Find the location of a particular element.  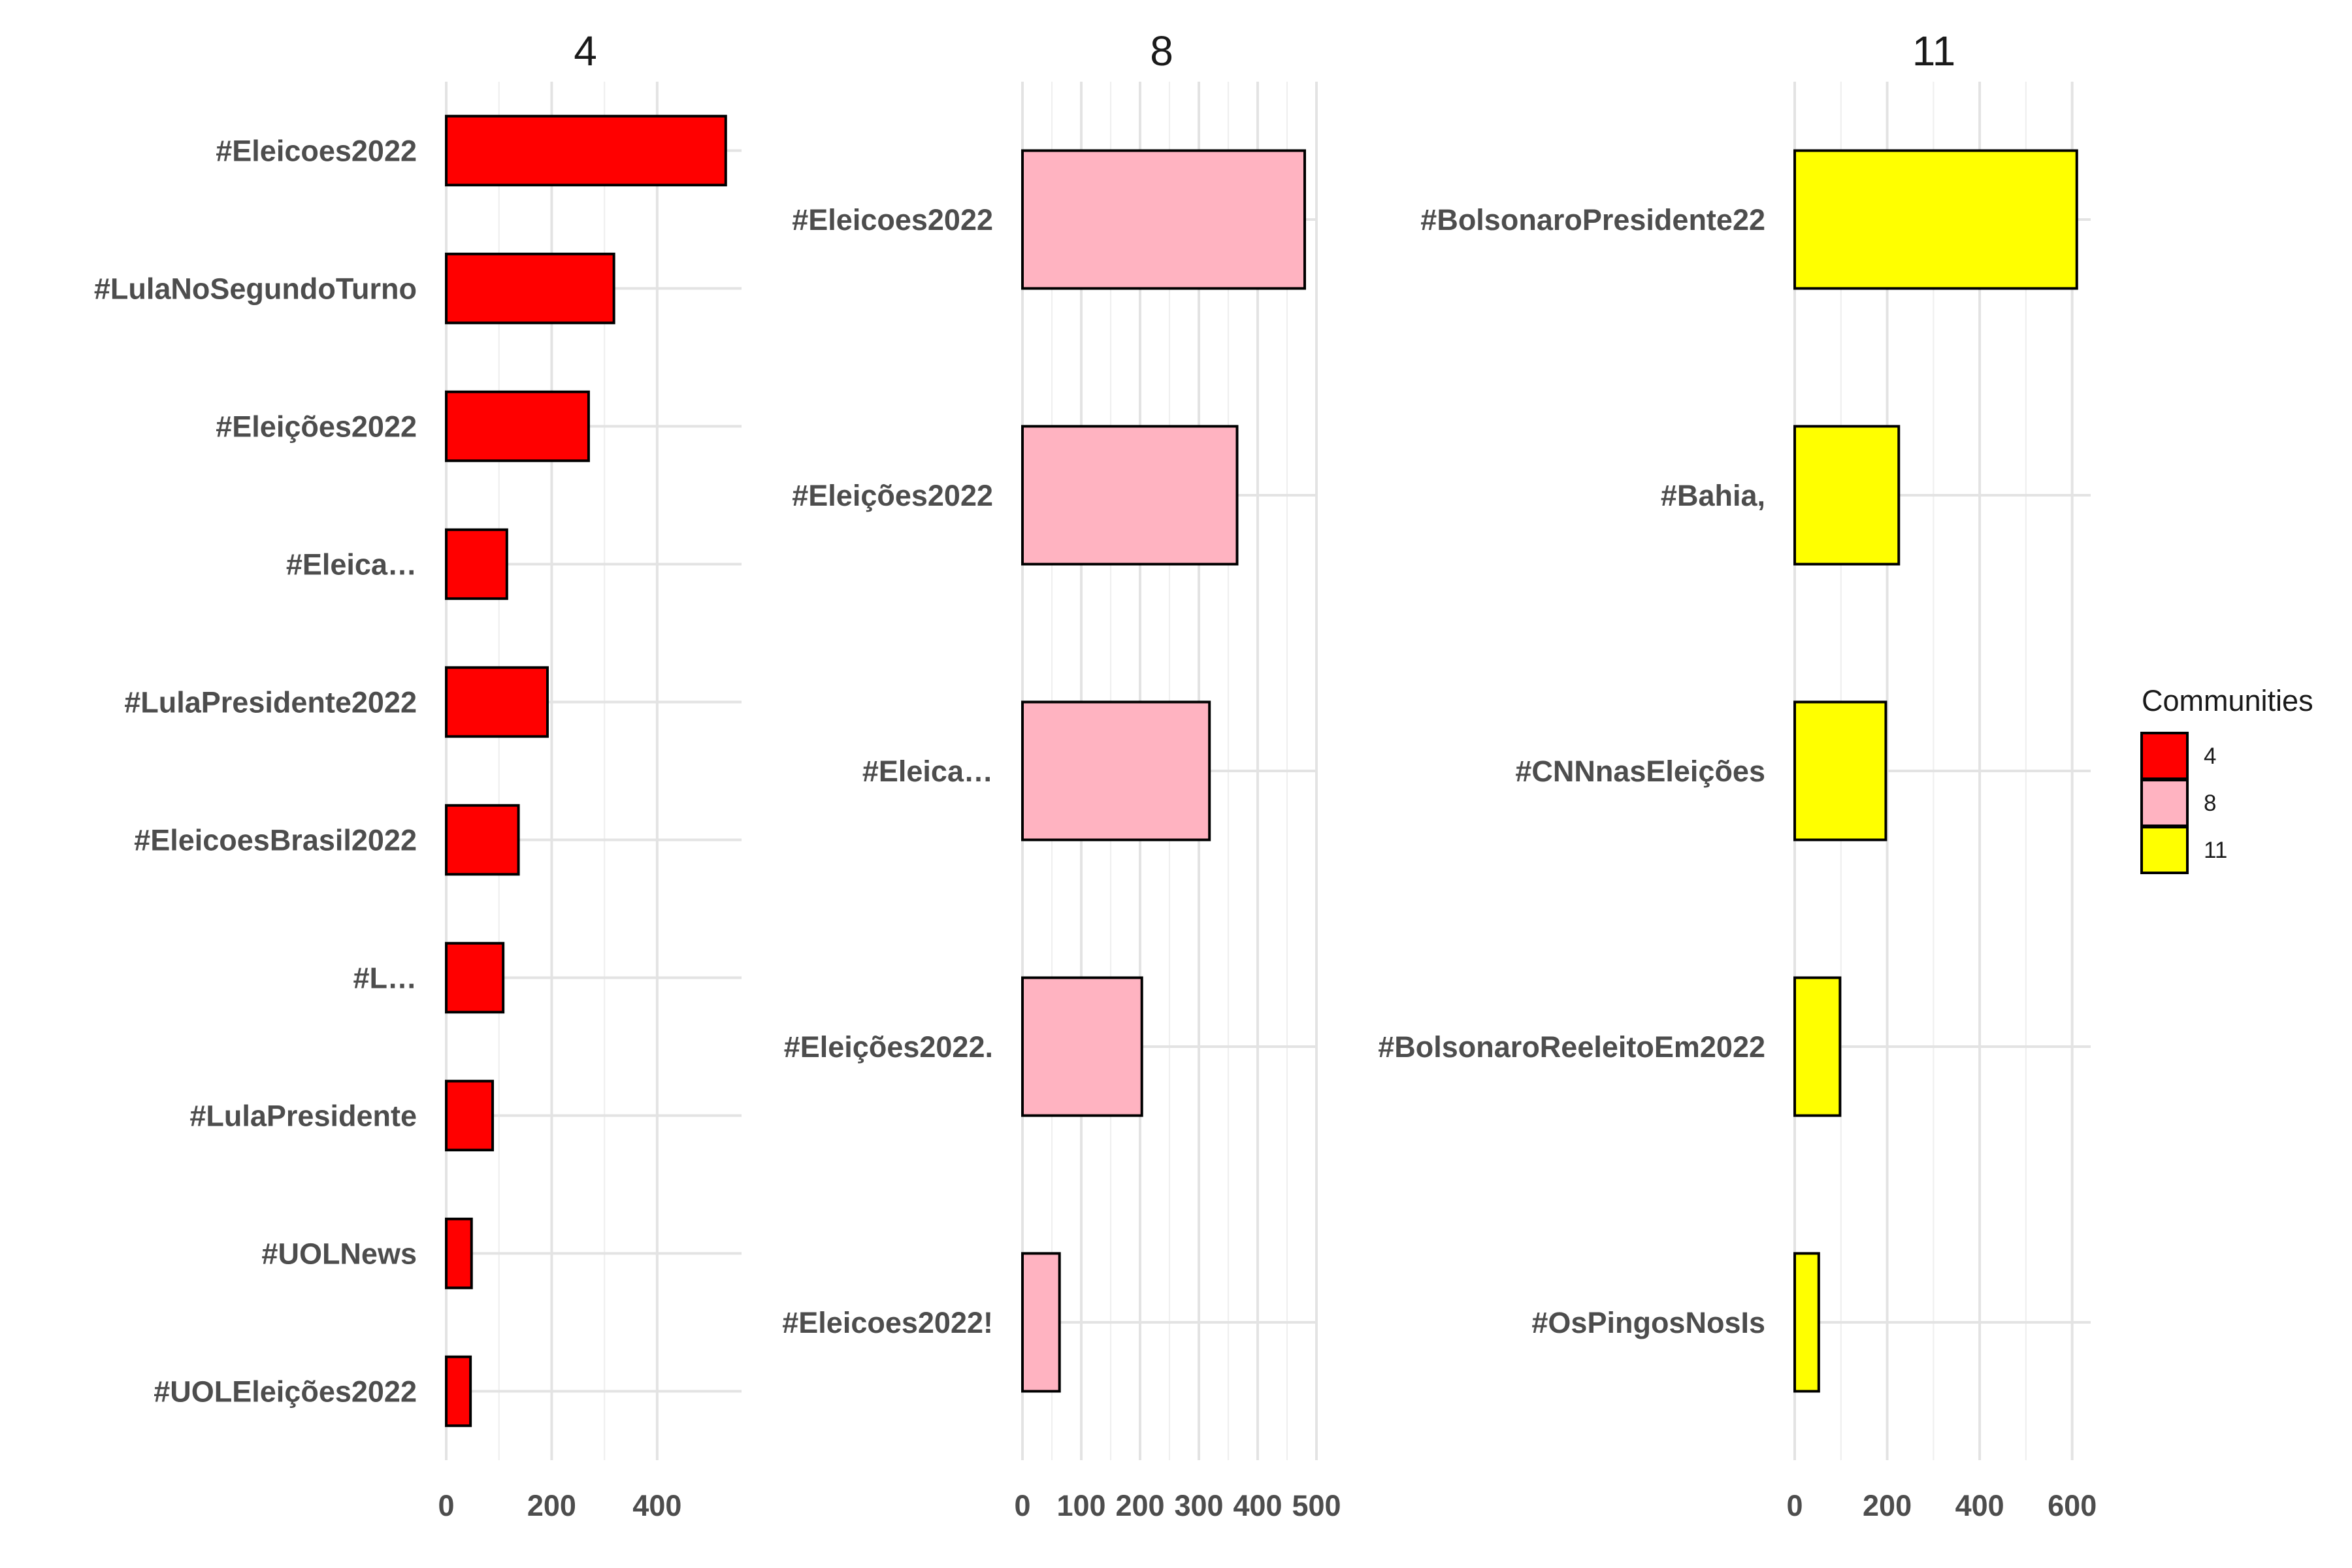

category-label: #LulaNoSegundoTurno is located at coordinates (255, 289).